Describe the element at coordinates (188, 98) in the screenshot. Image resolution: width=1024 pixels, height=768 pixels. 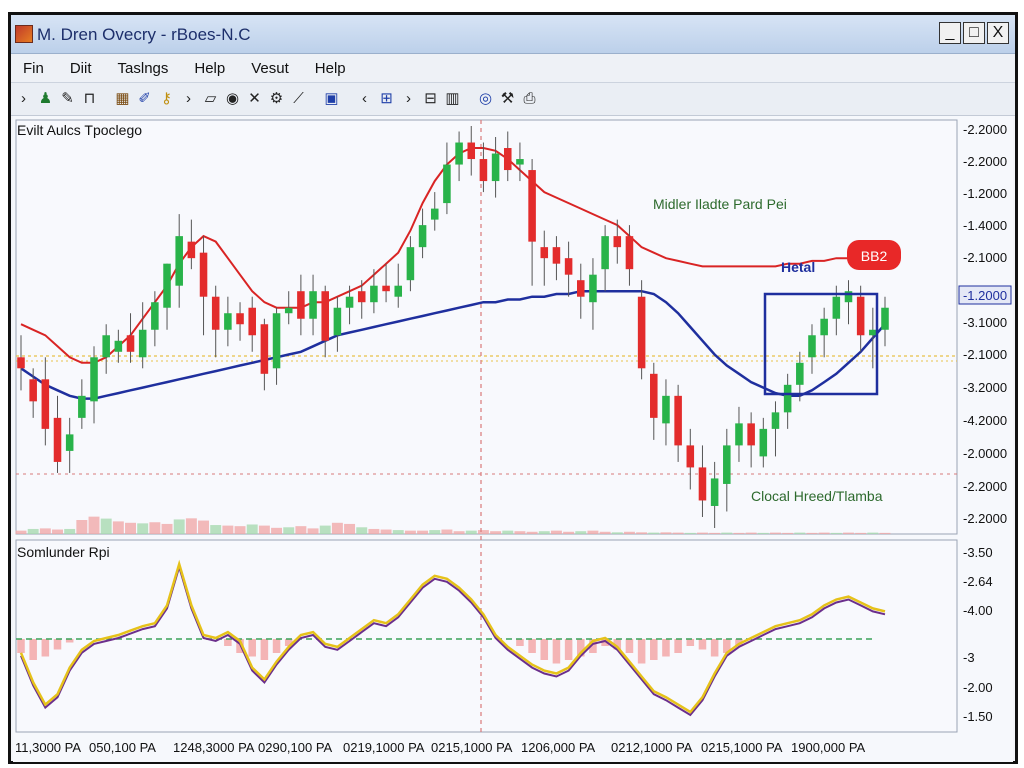
I see `chevron-icon: ›` at that location.